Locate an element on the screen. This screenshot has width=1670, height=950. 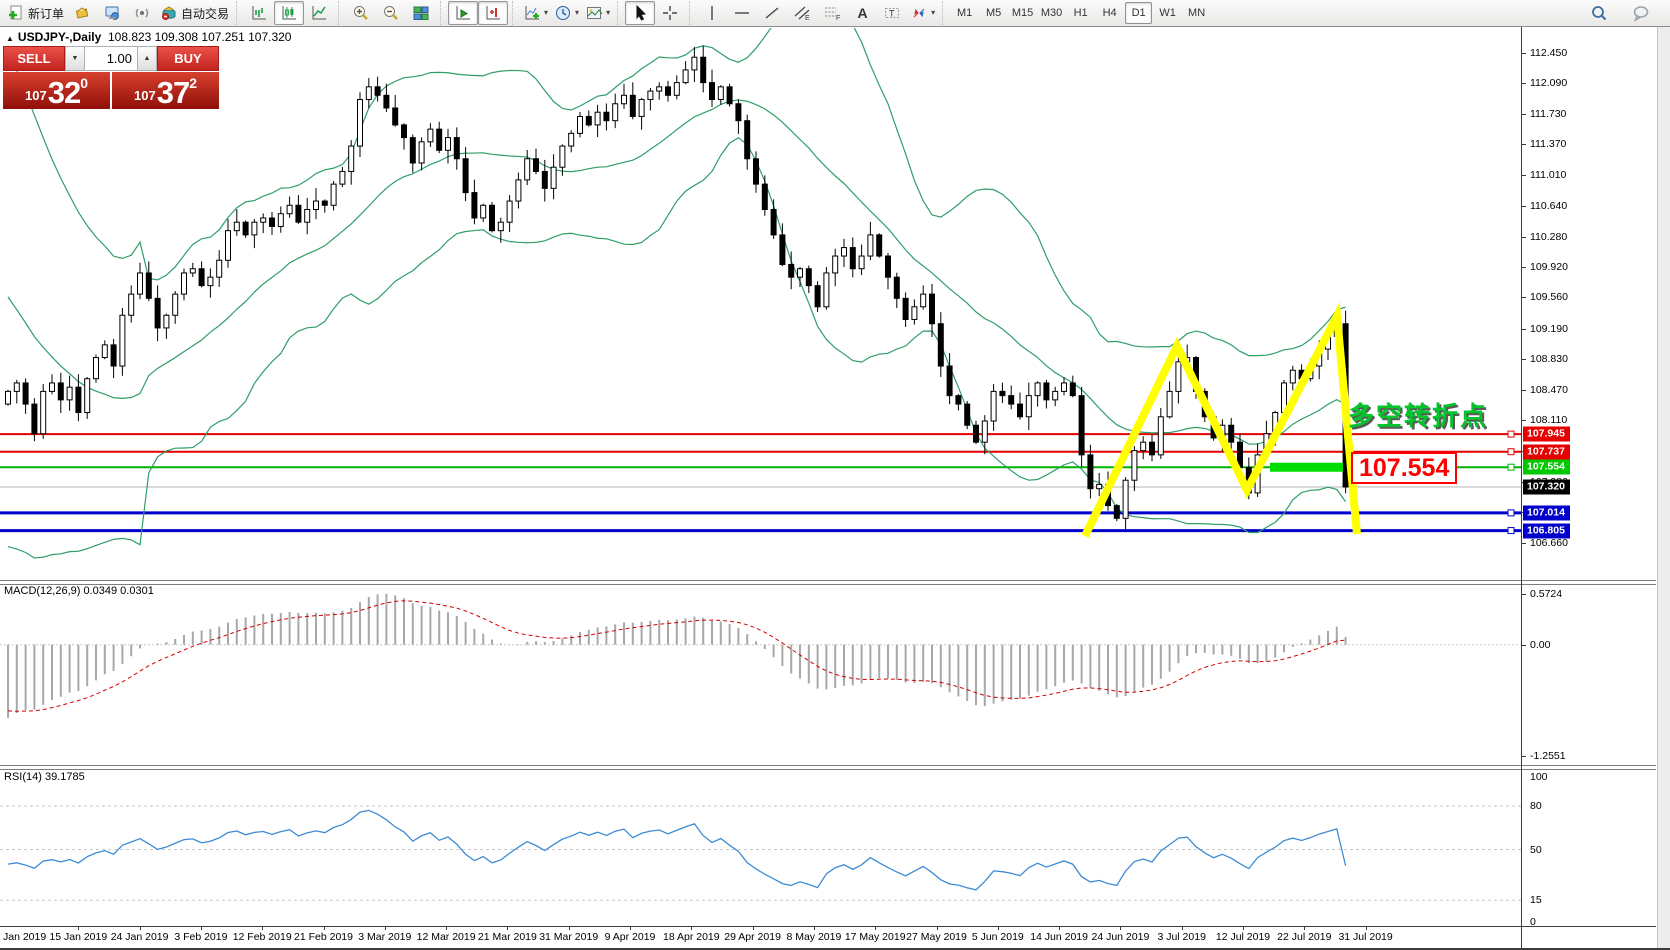
date-label-12: 29 Apr 2019 is located at coordinates (752, 937).